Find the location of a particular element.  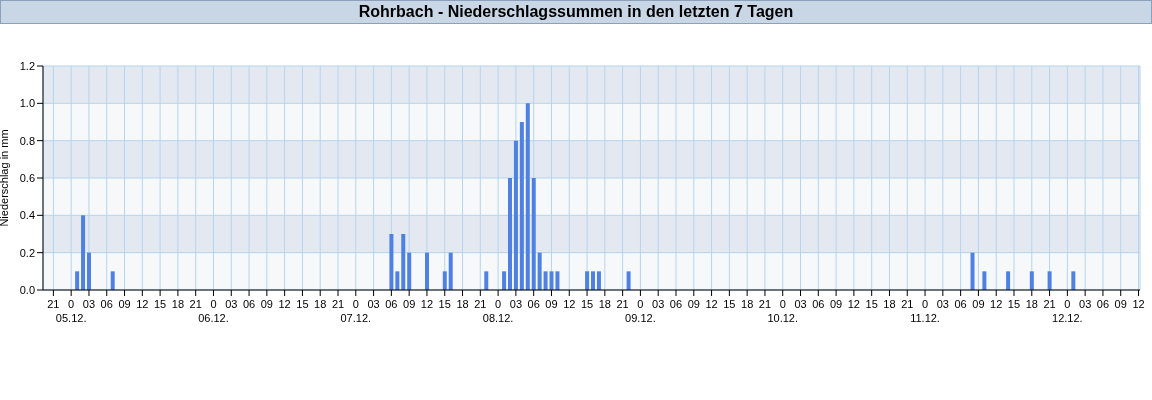

y-tick-label: 0.6 is located at coordinates (27, 177).